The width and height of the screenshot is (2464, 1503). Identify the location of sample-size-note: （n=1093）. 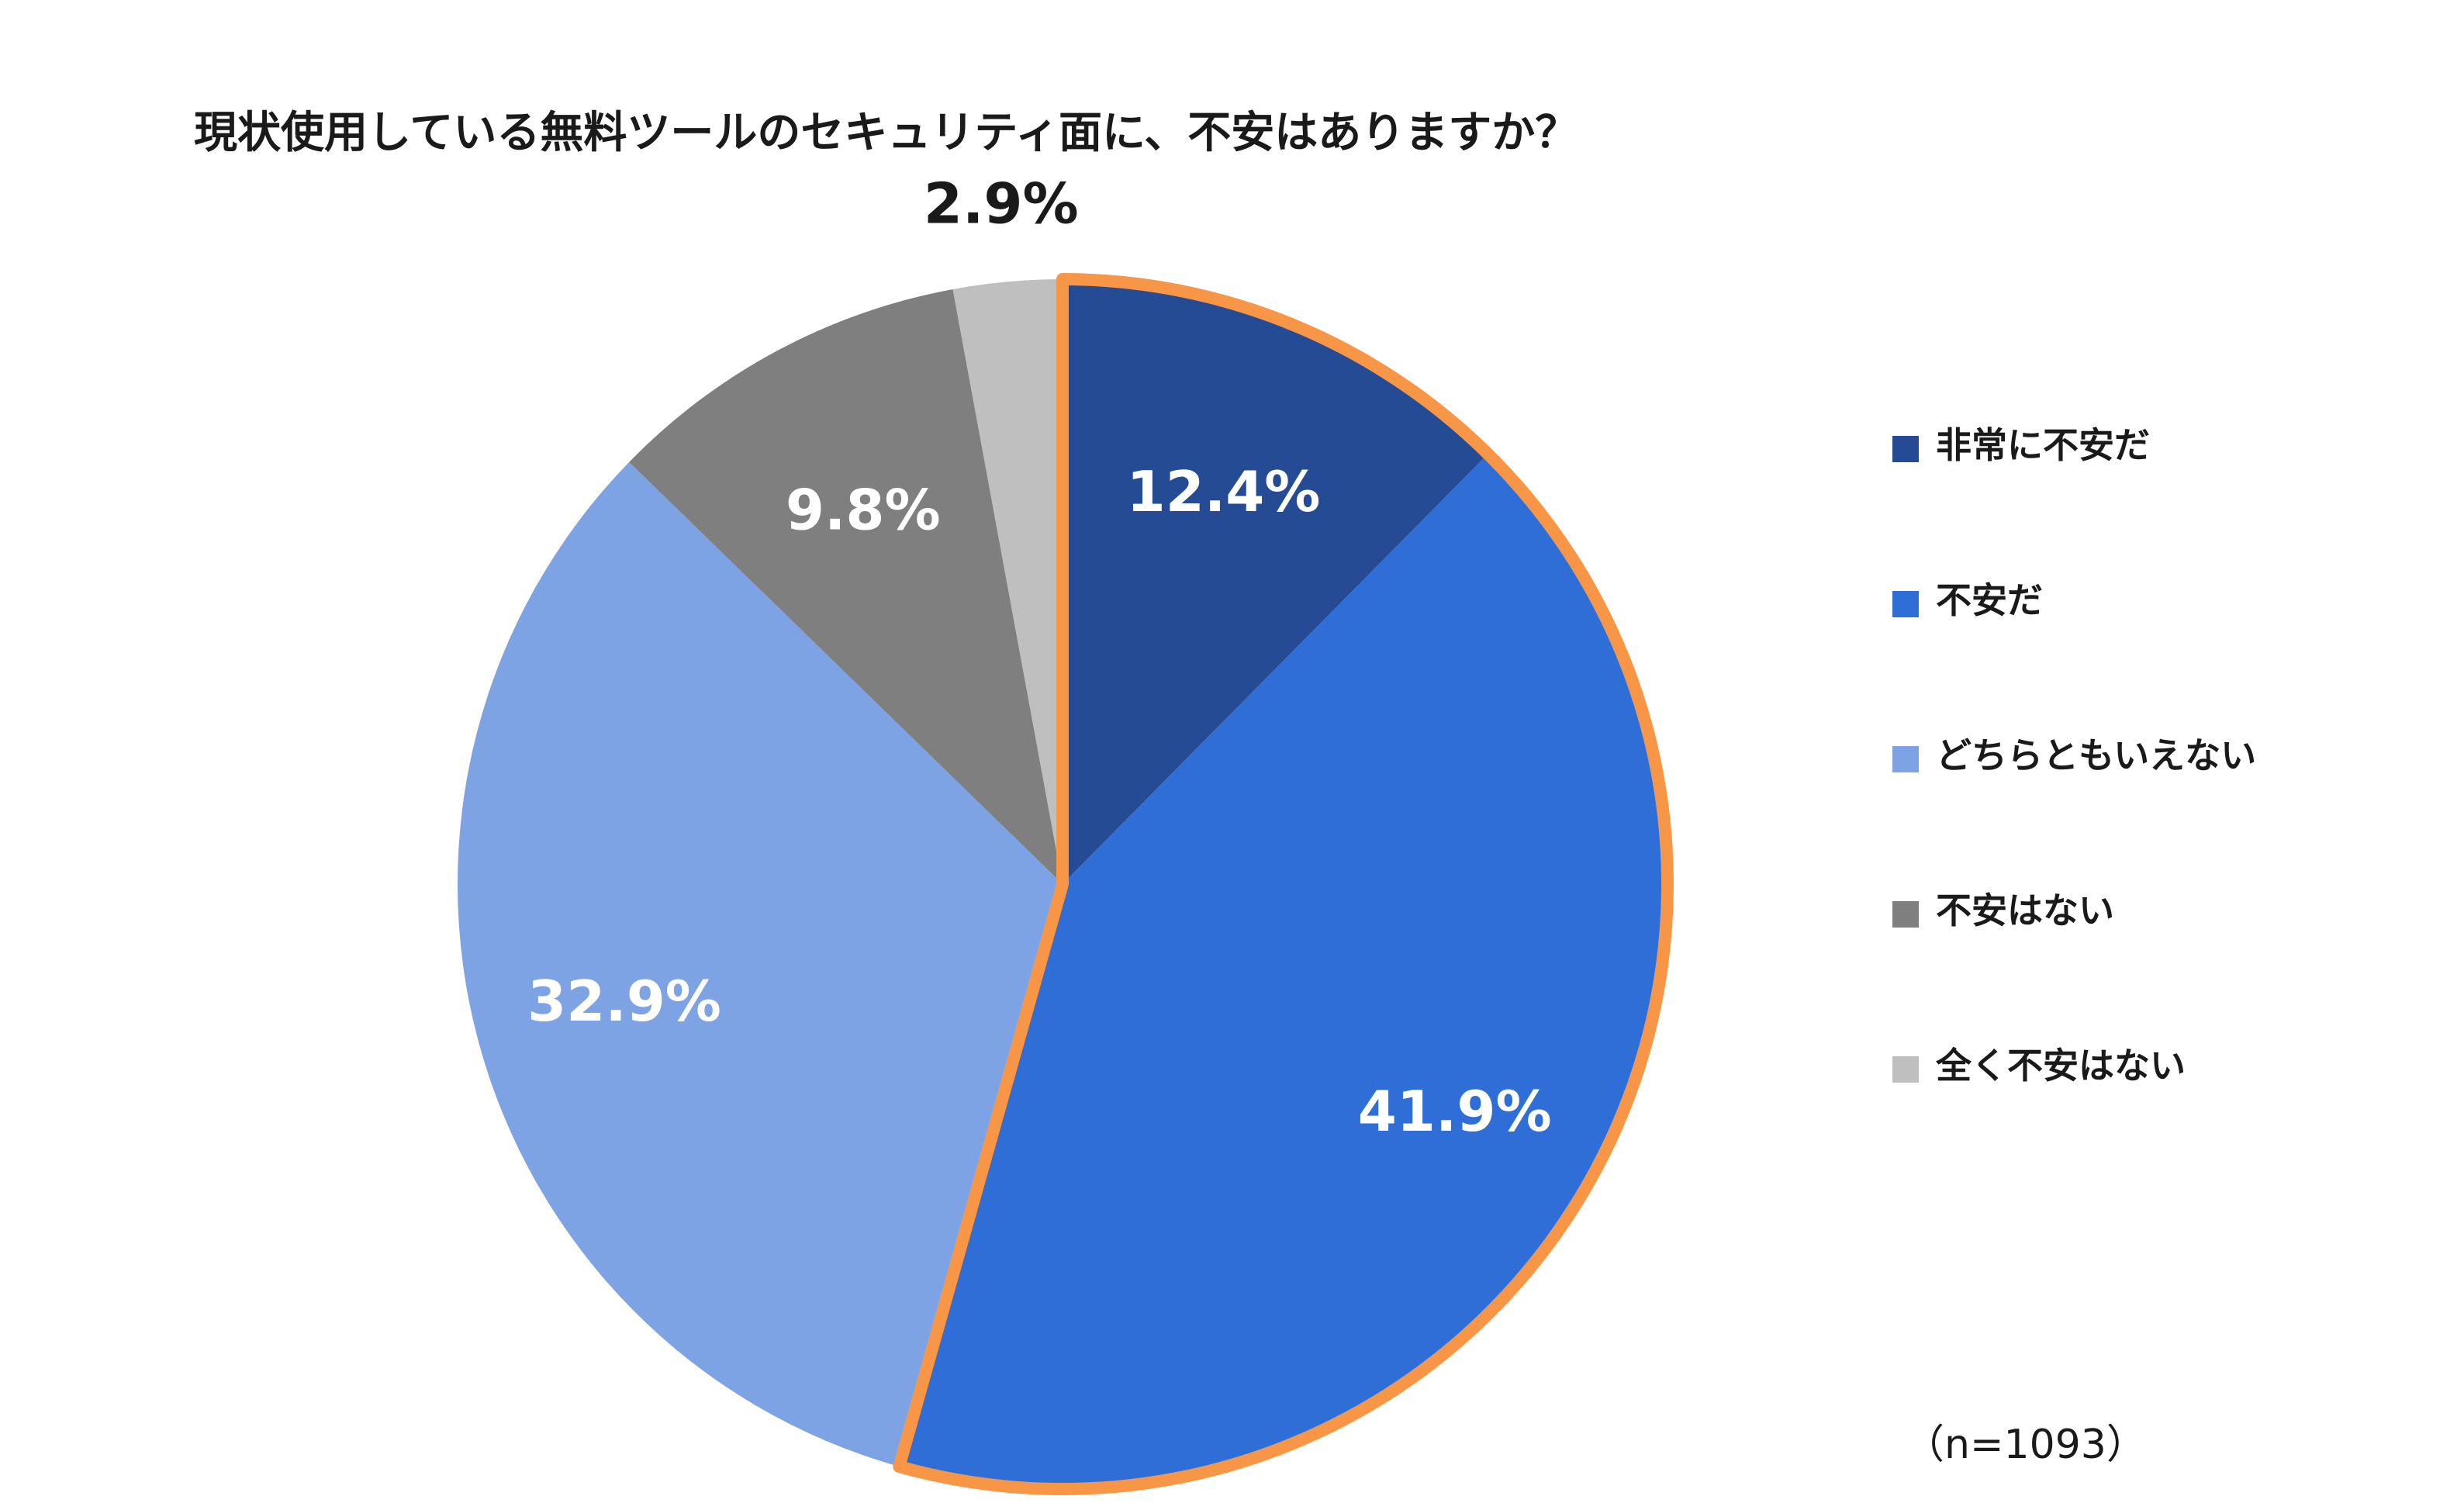
(2025, 1445).